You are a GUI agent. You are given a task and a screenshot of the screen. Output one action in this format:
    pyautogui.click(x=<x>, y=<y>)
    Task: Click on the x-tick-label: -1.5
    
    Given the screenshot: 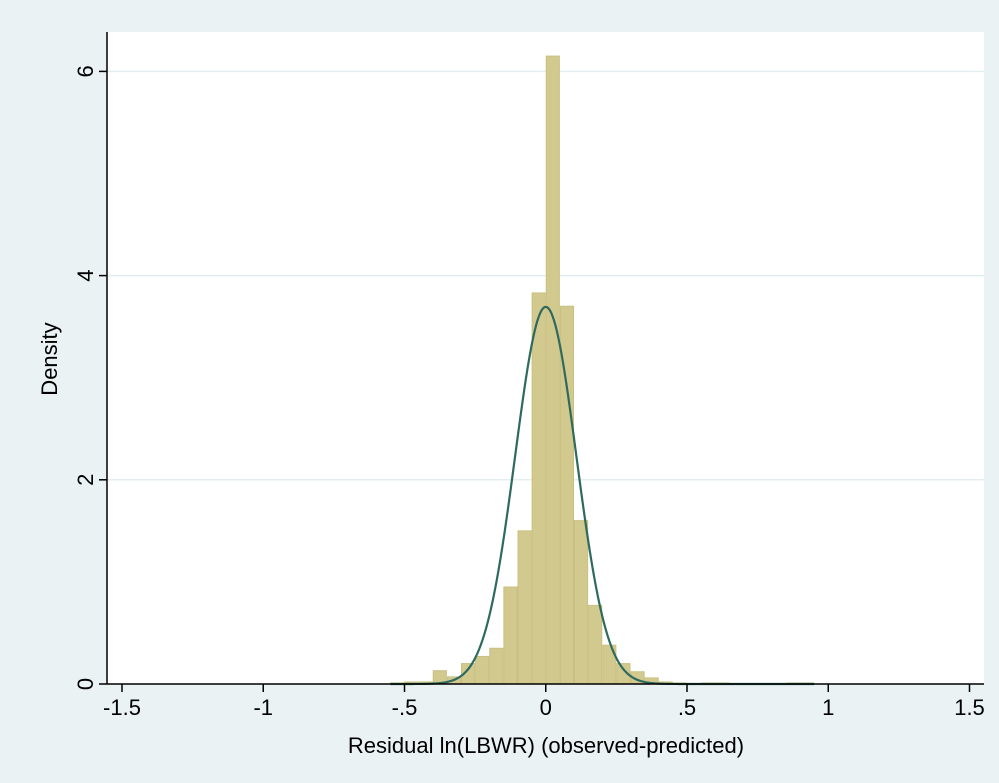 What is the action you would take?
    pyautogui.click(x=122, y=707)
    